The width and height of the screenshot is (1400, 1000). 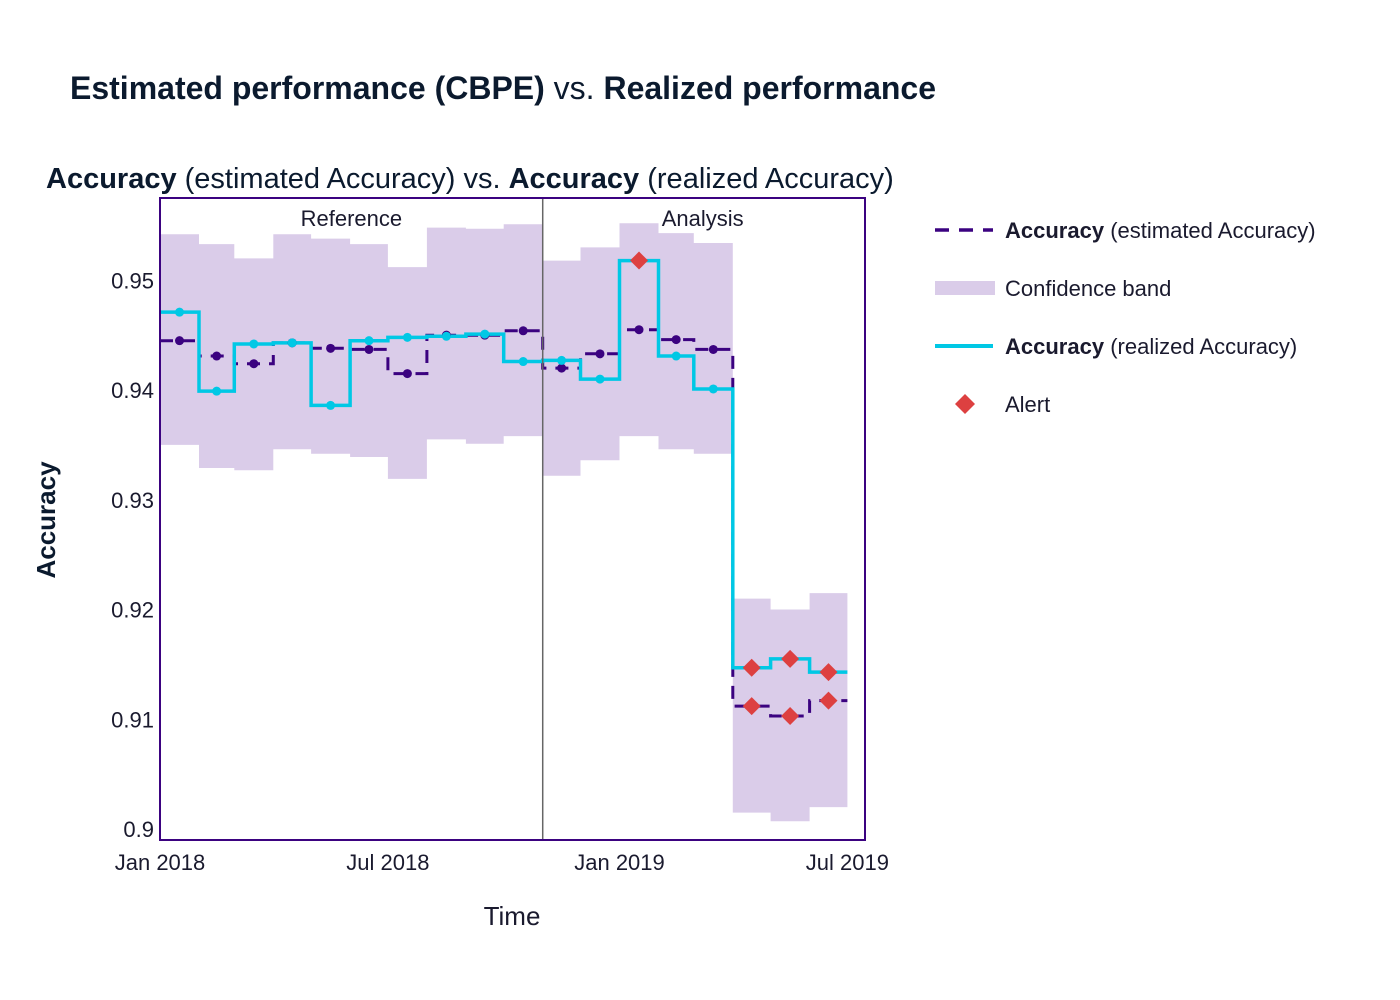 I want to click on y-tick-label-2: 0.92, so click(x=132, y=610).